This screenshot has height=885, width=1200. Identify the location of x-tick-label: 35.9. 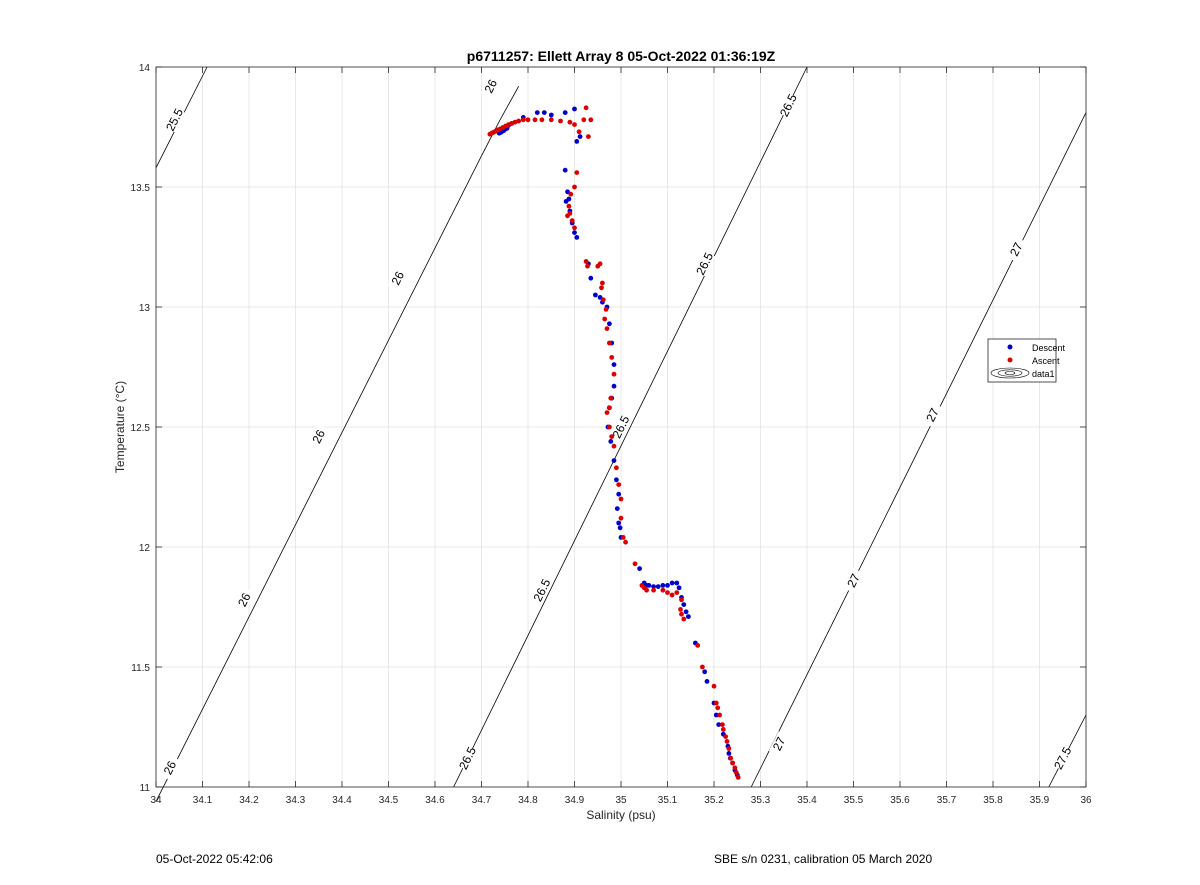
(1040, 800).